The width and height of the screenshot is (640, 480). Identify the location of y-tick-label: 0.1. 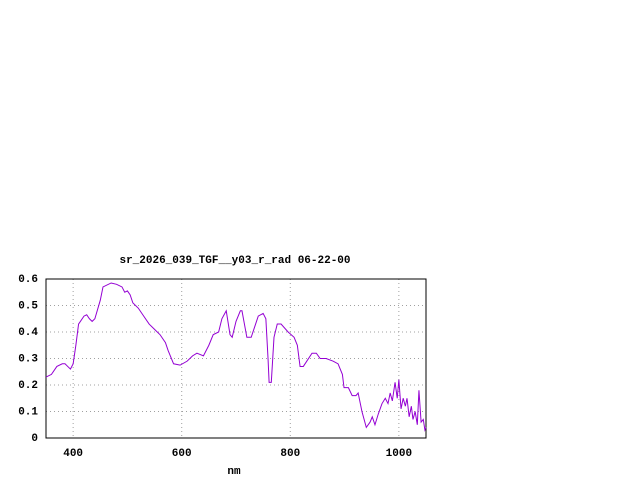
(28, 412).